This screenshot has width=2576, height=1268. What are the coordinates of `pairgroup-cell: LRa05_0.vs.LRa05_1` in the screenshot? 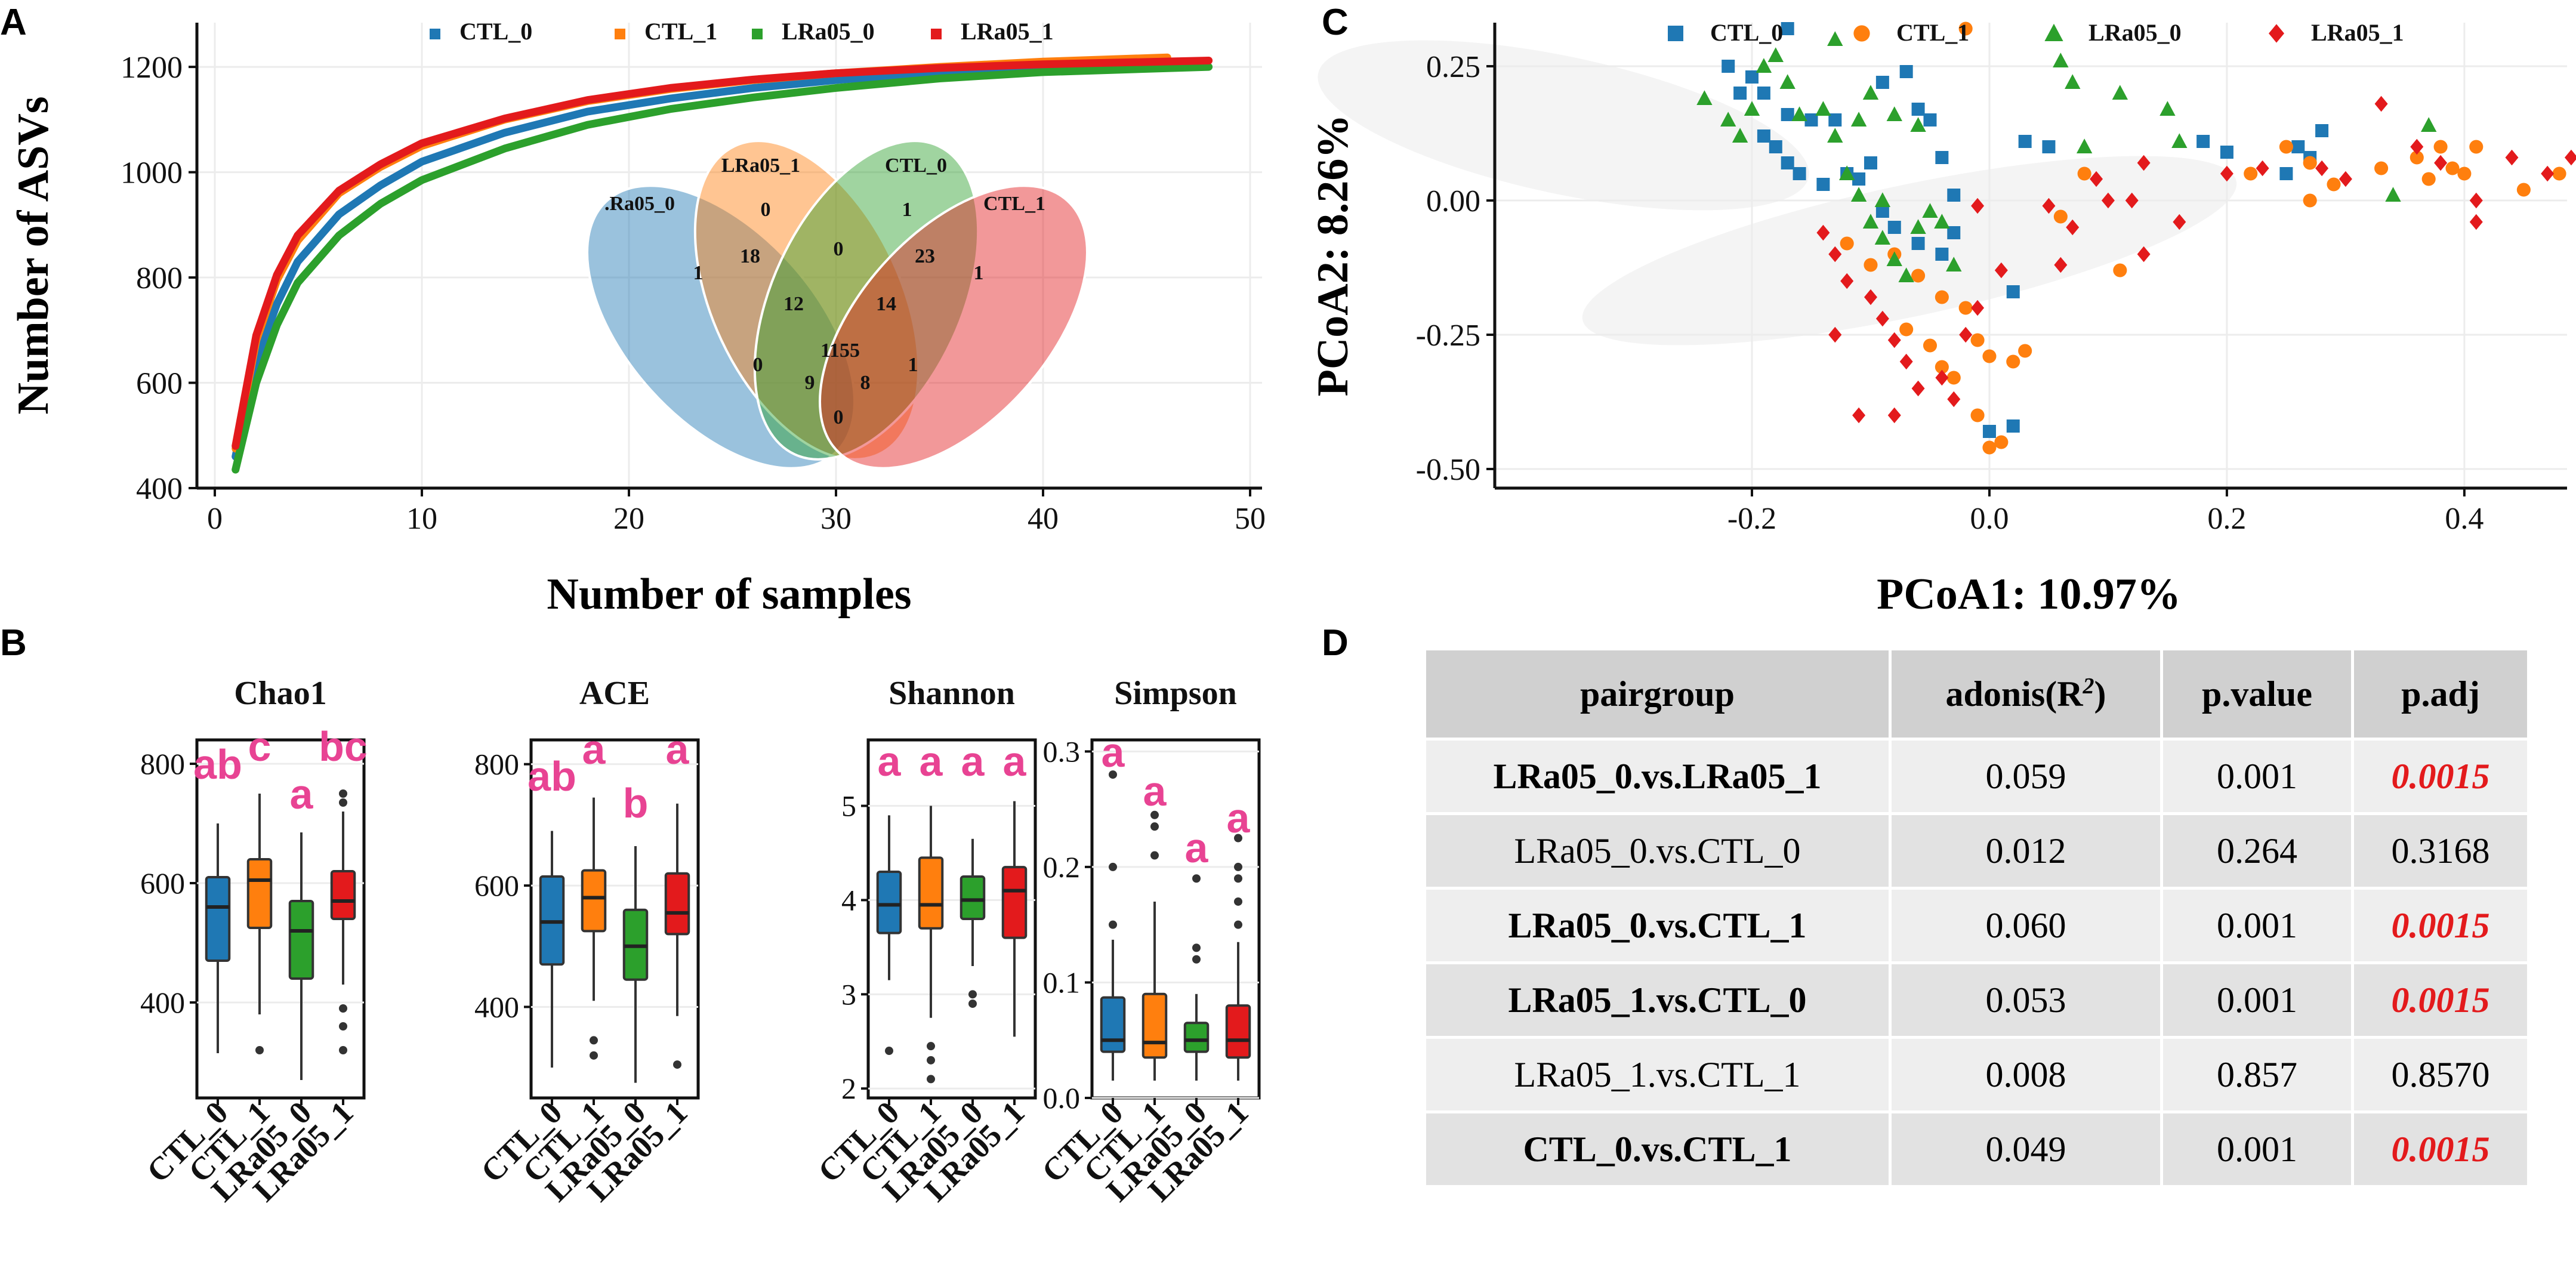 It's located at (1657, 776).